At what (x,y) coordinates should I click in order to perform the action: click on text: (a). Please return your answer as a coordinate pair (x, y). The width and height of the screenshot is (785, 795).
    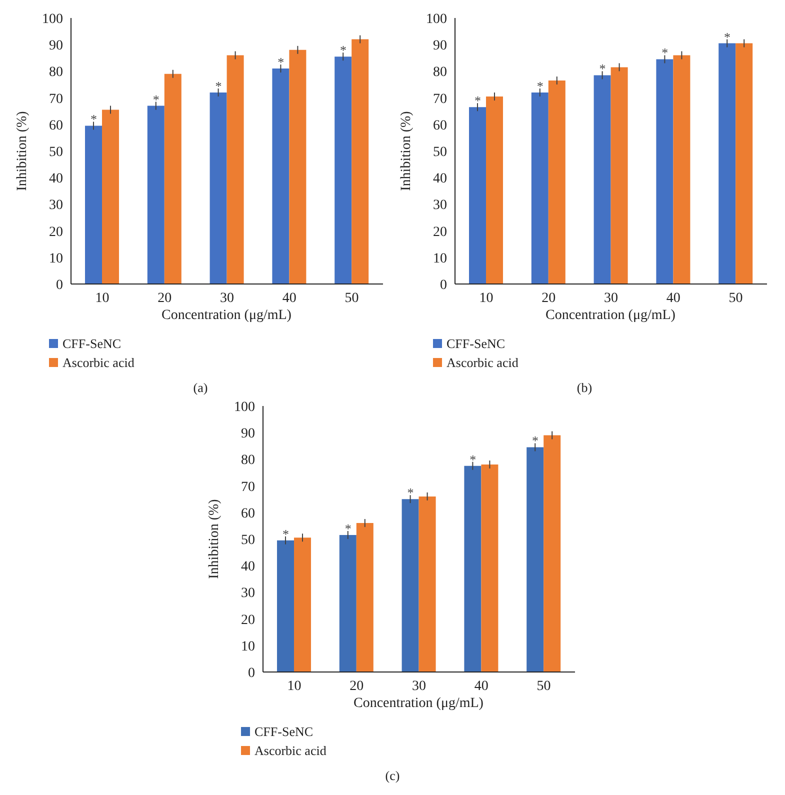
    Looking at the image, I should click on (200, 388).